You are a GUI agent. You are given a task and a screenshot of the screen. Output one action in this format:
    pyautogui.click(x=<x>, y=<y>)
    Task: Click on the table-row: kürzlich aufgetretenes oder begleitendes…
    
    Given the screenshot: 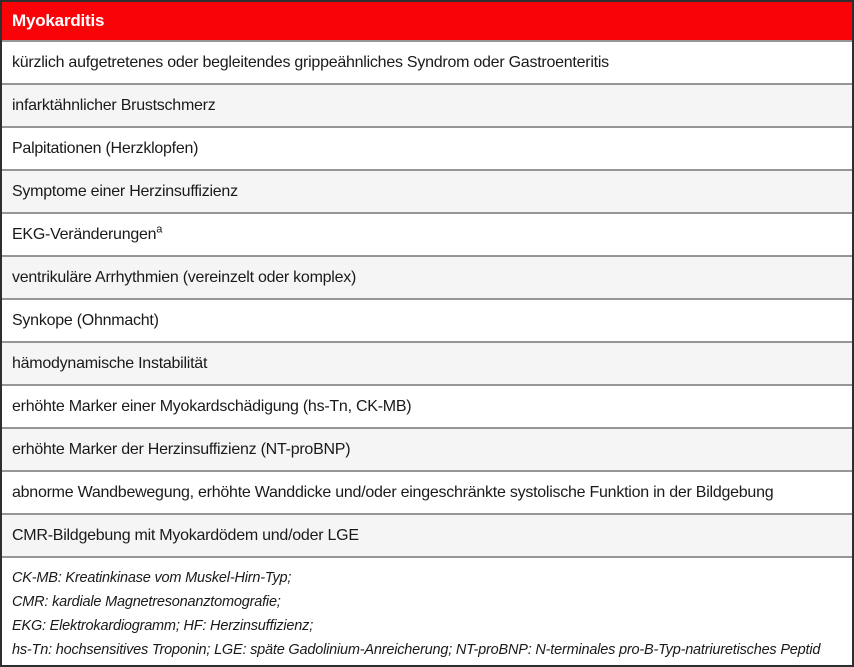 What is the action you would take?
    pyautogui.click(x=427, y=61)
    